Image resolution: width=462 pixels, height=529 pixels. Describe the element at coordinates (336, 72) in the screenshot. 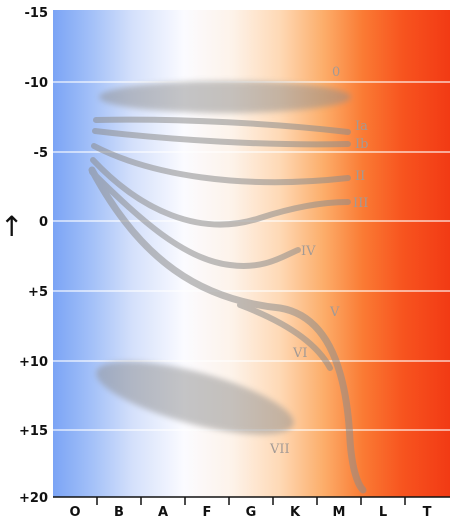

I see `class-label-0: 0` at that location.